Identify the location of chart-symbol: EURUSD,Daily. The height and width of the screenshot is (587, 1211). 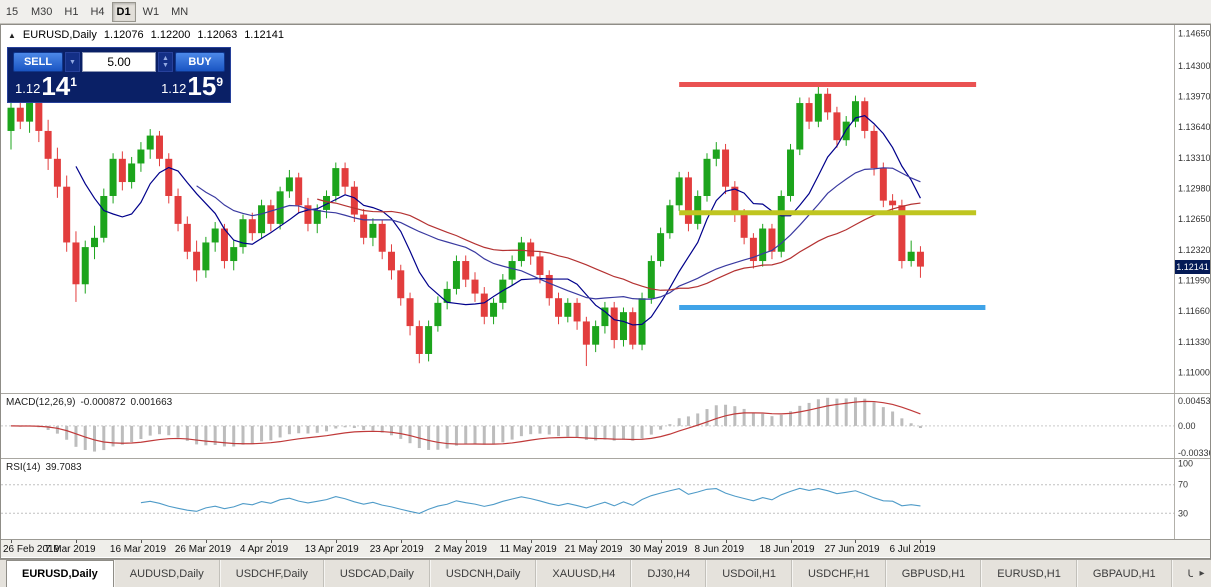
(59, 35).